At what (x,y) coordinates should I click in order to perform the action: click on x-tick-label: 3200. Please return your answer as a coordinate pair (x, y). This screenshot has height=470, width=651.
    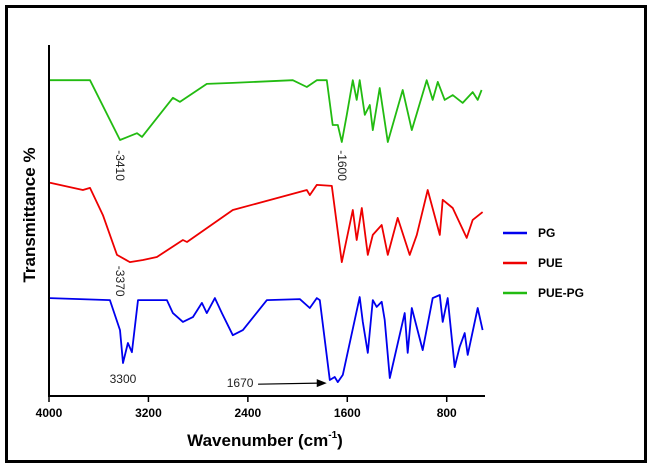
    Looking at the image, I should click on (148, 413).